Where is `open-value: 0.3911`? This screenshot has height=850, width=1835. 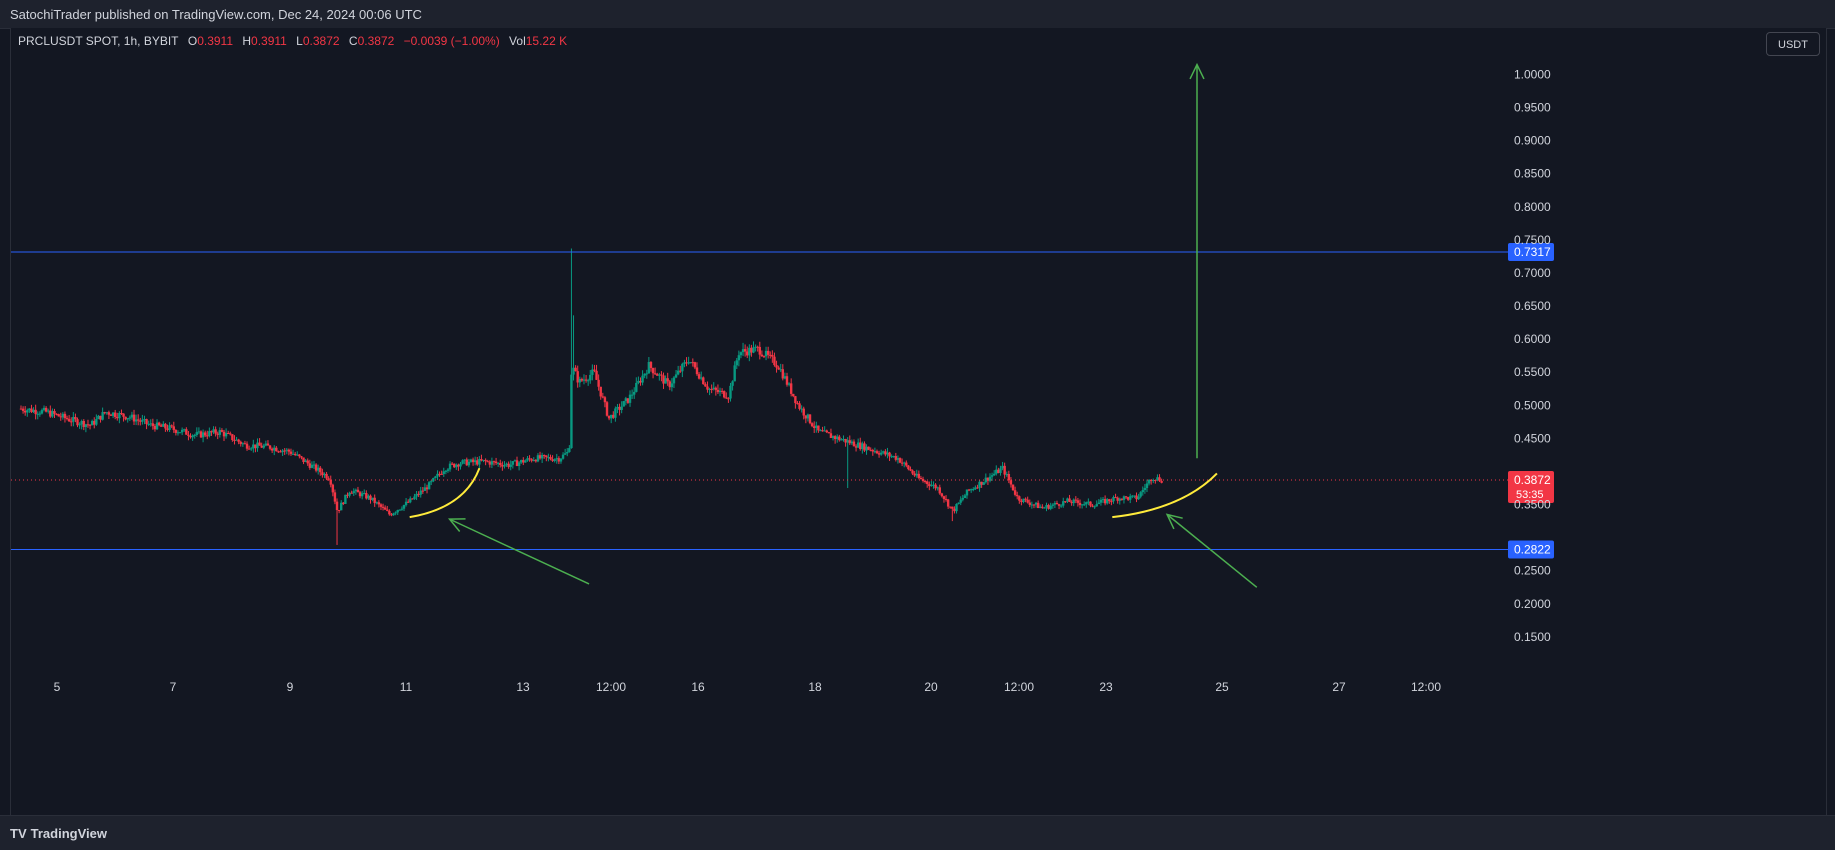
open-value: 0.3911 is located at coordinates (215, 41).